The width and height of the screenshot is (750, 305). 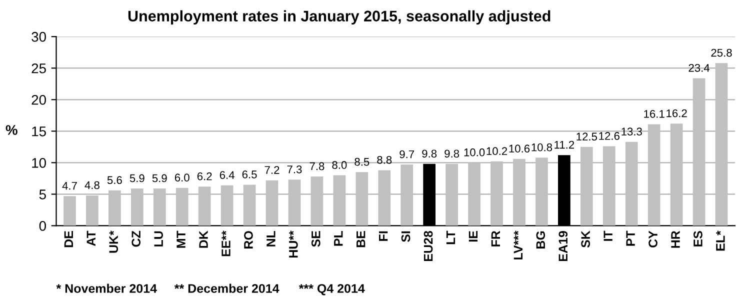 I want to click on data-label: 6.2, so click(x=204, y=176).